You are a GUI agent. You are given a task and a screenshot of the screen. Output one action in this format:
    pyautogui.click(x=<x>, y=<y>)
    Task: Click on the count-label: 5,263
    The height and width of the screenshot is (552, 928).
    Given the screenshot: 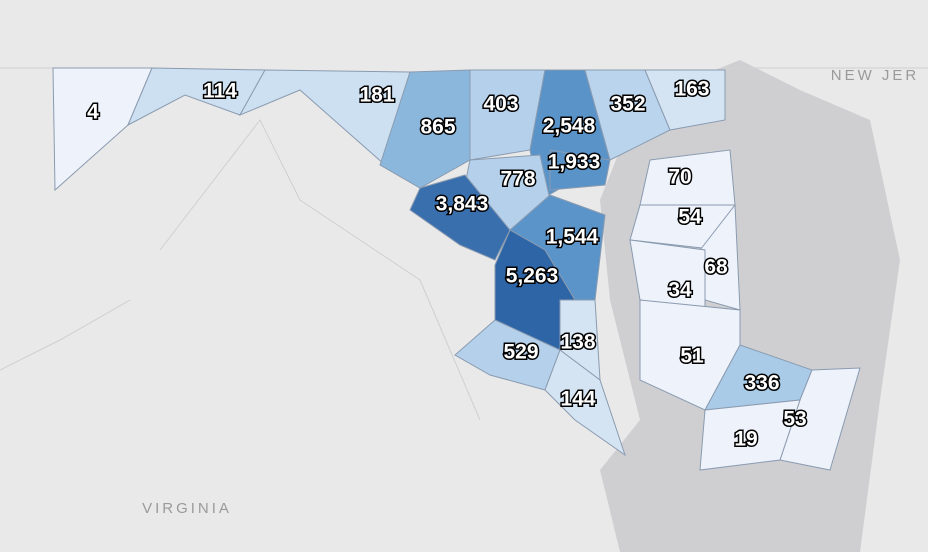 What is the action you would take?
    pyautogui.click(x=532, y=276)
    